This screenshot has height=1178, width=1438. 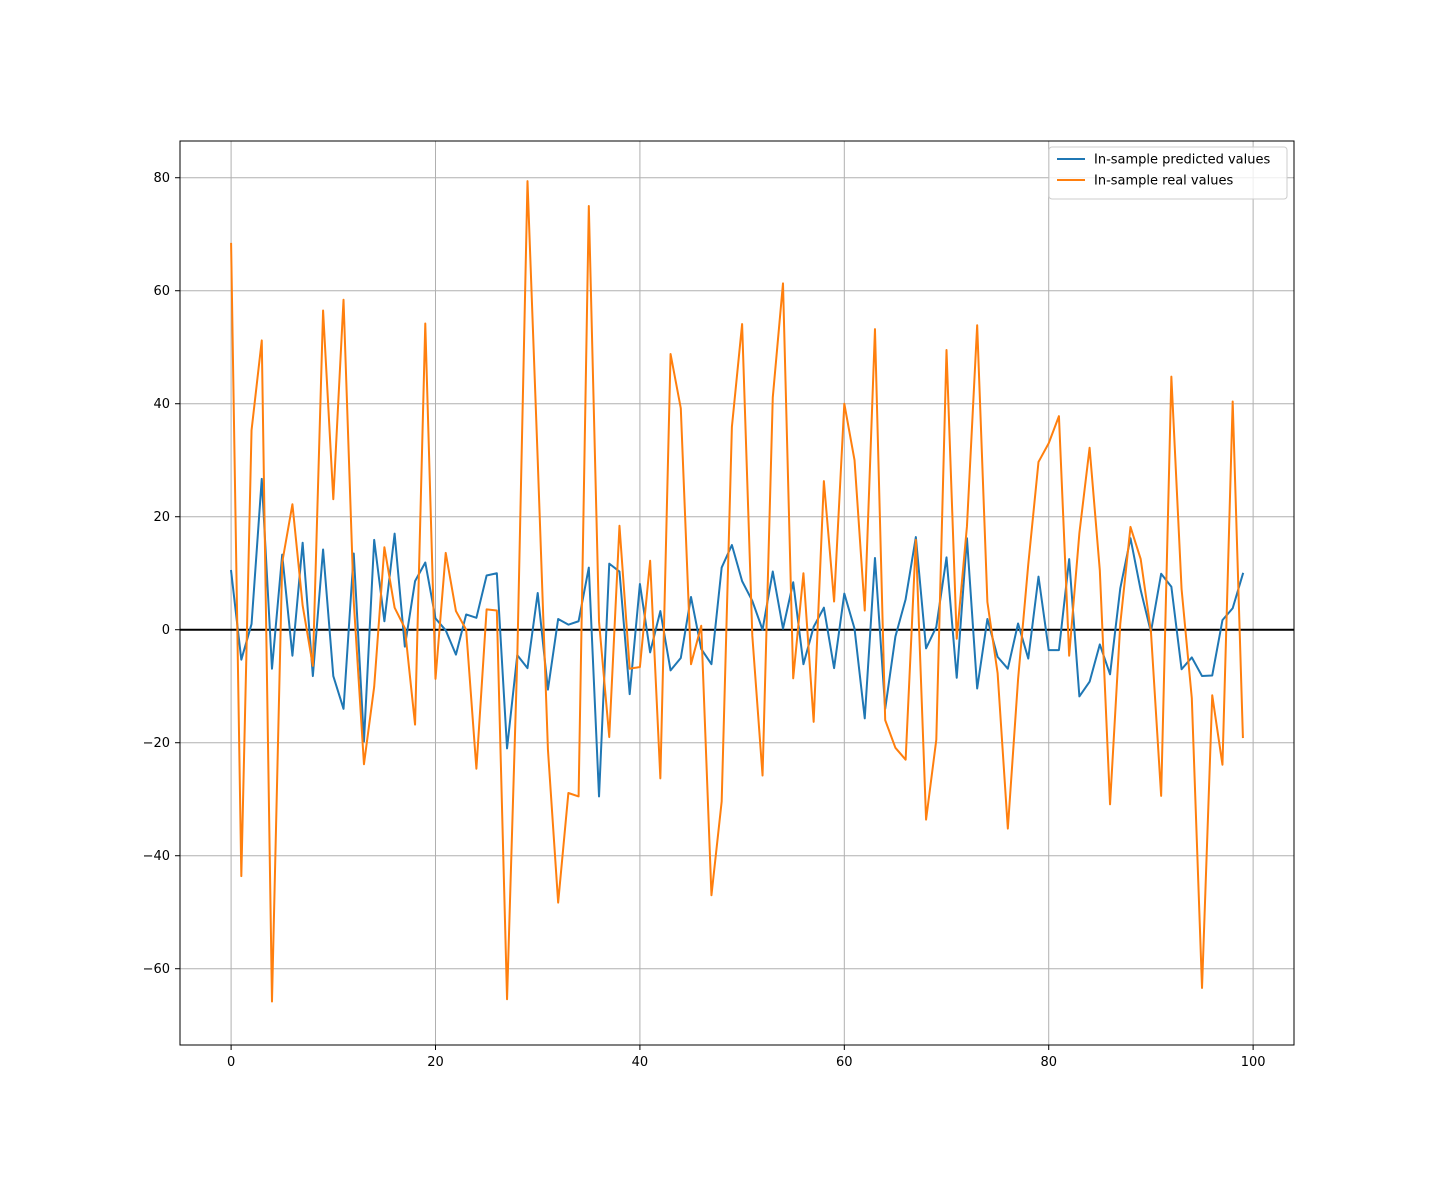 I want to click on y-tick-label: 0, so click(x=166, y=630).